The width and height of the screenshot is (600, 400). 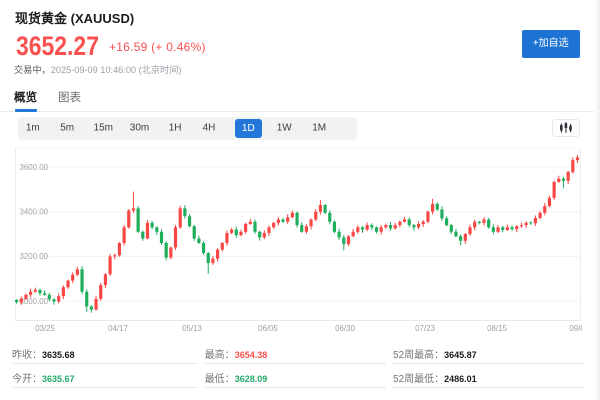 I want to click on svg-text: 3000.00, so click(x=34, y=301).